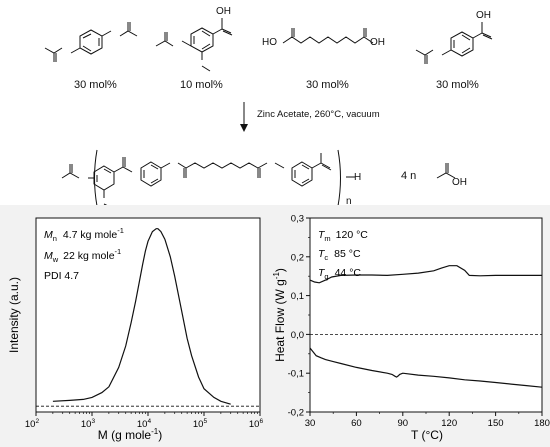  Describe the element at coordinates (141, 316) in the screenshot. I see `gpc-series-line` at that location.